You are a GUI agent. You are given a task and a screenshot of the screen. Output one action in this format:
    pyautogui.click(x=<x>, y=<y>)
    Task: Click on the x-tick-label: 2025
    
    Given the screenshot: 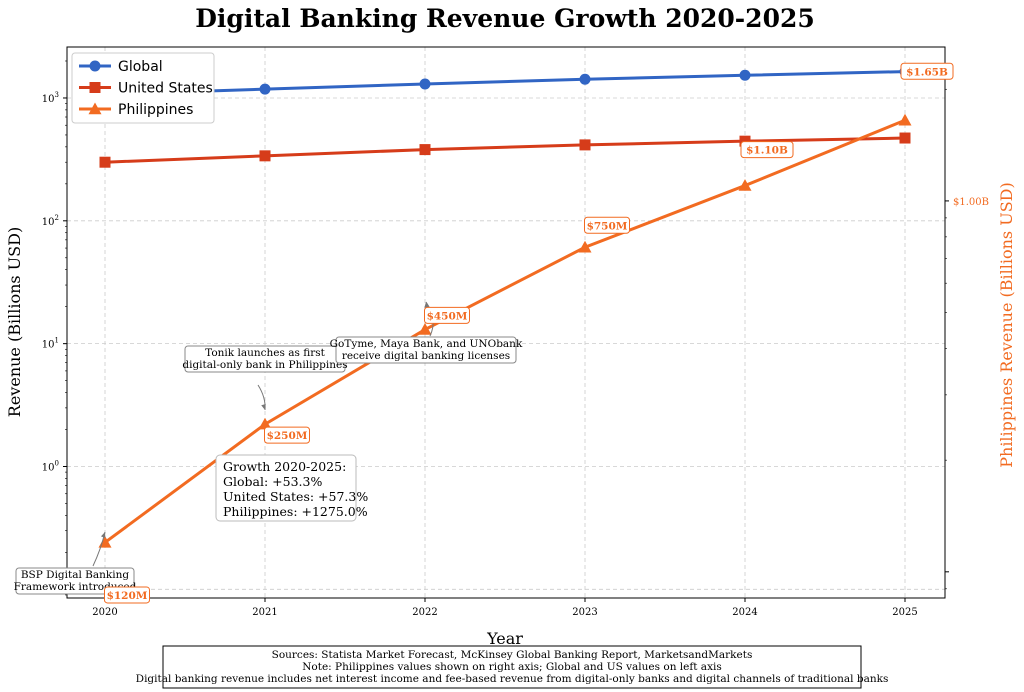 What is the action you would take?
    pyautogui.click(x=904, y=612)
    